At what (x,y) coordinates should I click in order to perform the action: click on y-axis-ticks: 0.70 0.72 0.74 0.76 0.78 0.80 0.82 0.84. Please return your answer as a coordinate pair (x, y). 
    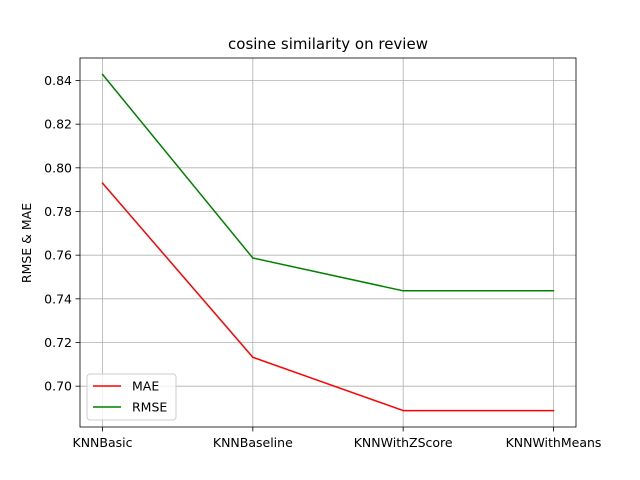
    Looking at the image, I should click on (62, 233).